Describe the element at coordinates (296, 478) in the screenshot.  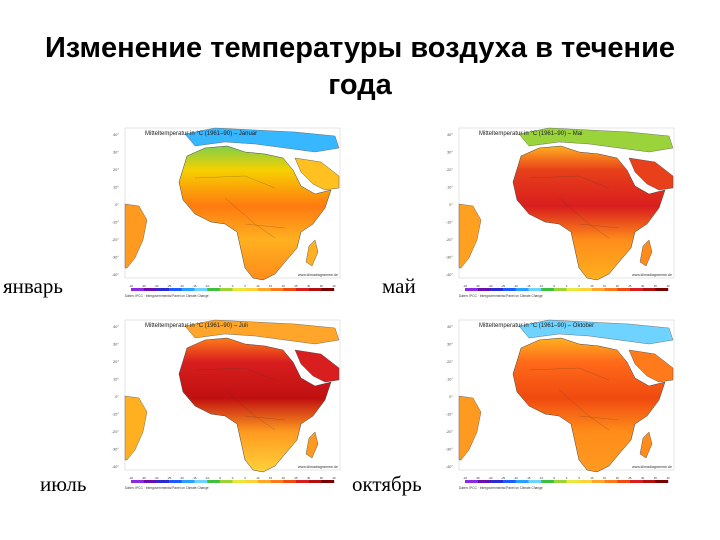
I see `scale-tick-label: 25` at that location.